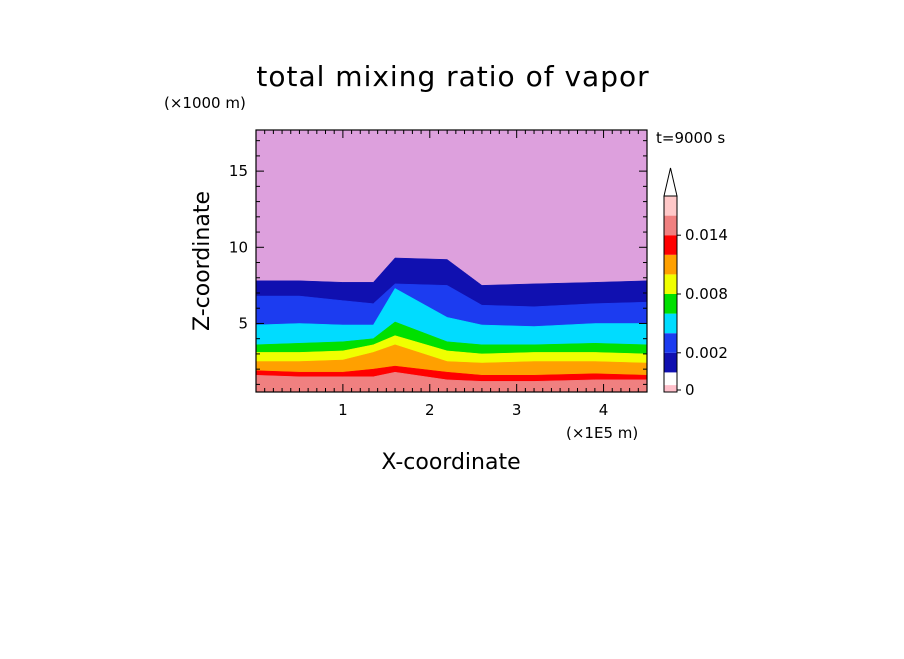 The image size is (904, 659). I want to click on colorbar-tick-label: 0, so click(690, 390).